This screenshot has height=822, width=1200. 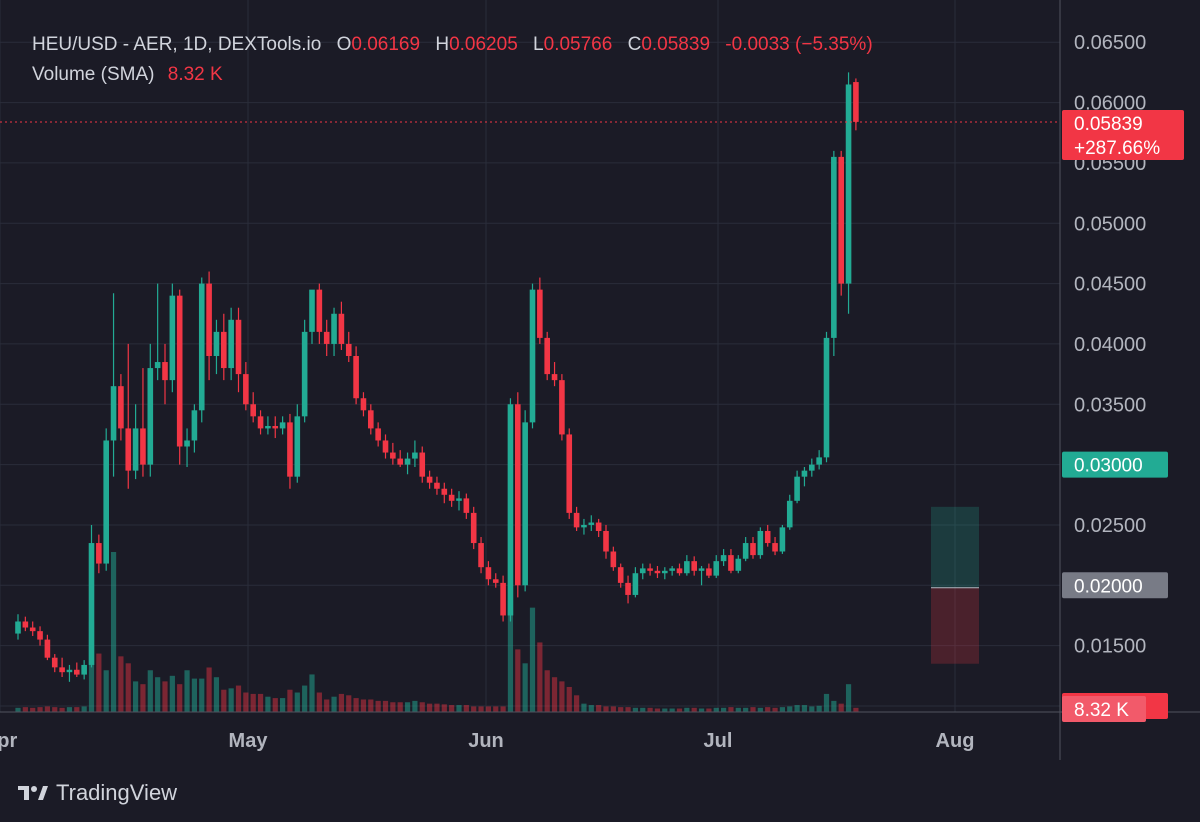 I want to click on price-tick-label: 0.01500, so click(x=1110, y=647).